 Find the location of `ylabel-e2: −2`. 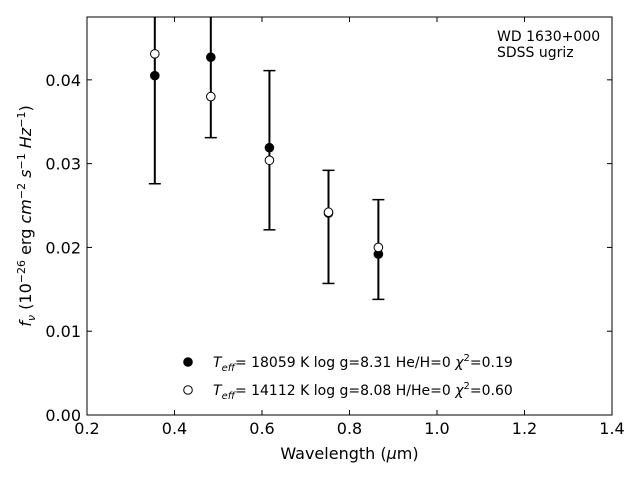

ylabel-e2: −2 is located at coordinates (21, 191).